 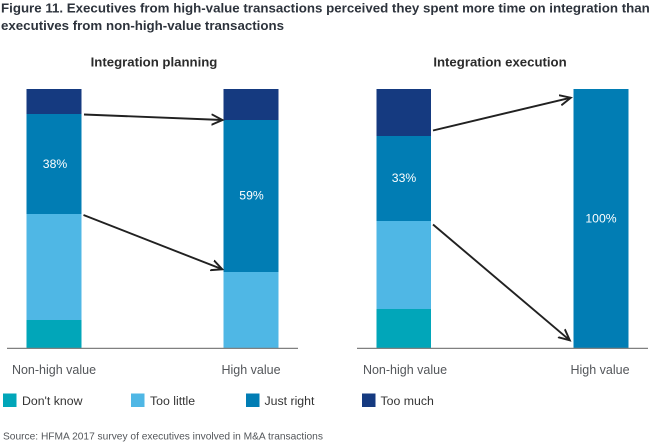 What do you see at coordinates (290, 401) in the screenshot?
I see `svg-text: Just right` at bounding box center [290, 401].